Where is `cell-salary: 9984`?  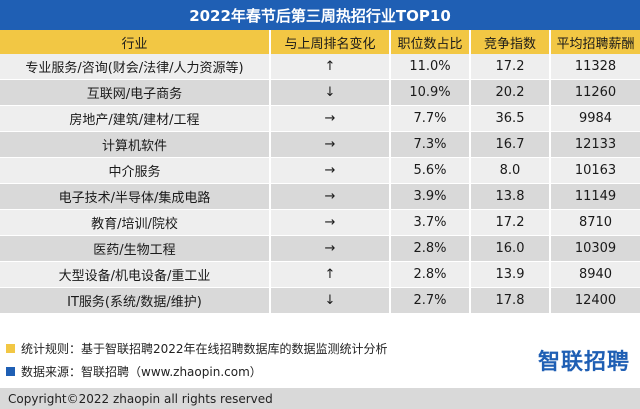 cell-salary: 9984 is located at coordinates (595, 118).